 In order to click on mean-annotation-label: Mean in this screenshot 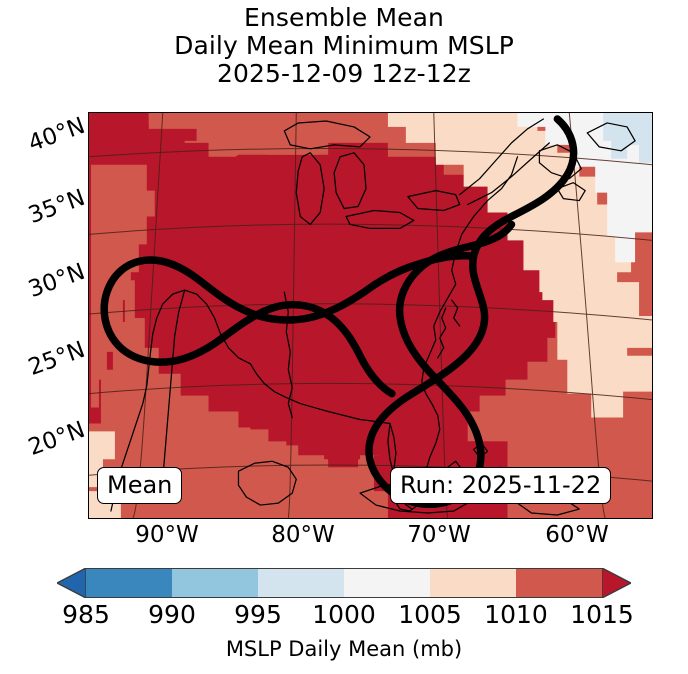, I will do `click(140, 485)`.